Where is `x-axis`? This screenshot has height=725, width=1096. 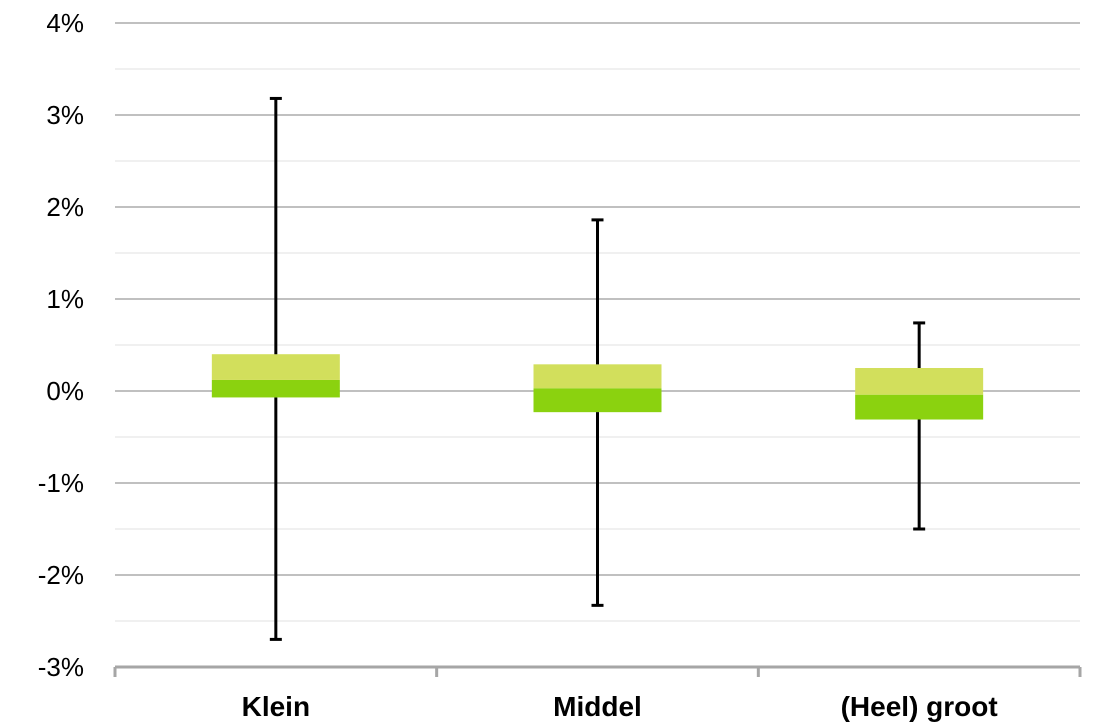 x-axis is located at coordinates (597, 671).